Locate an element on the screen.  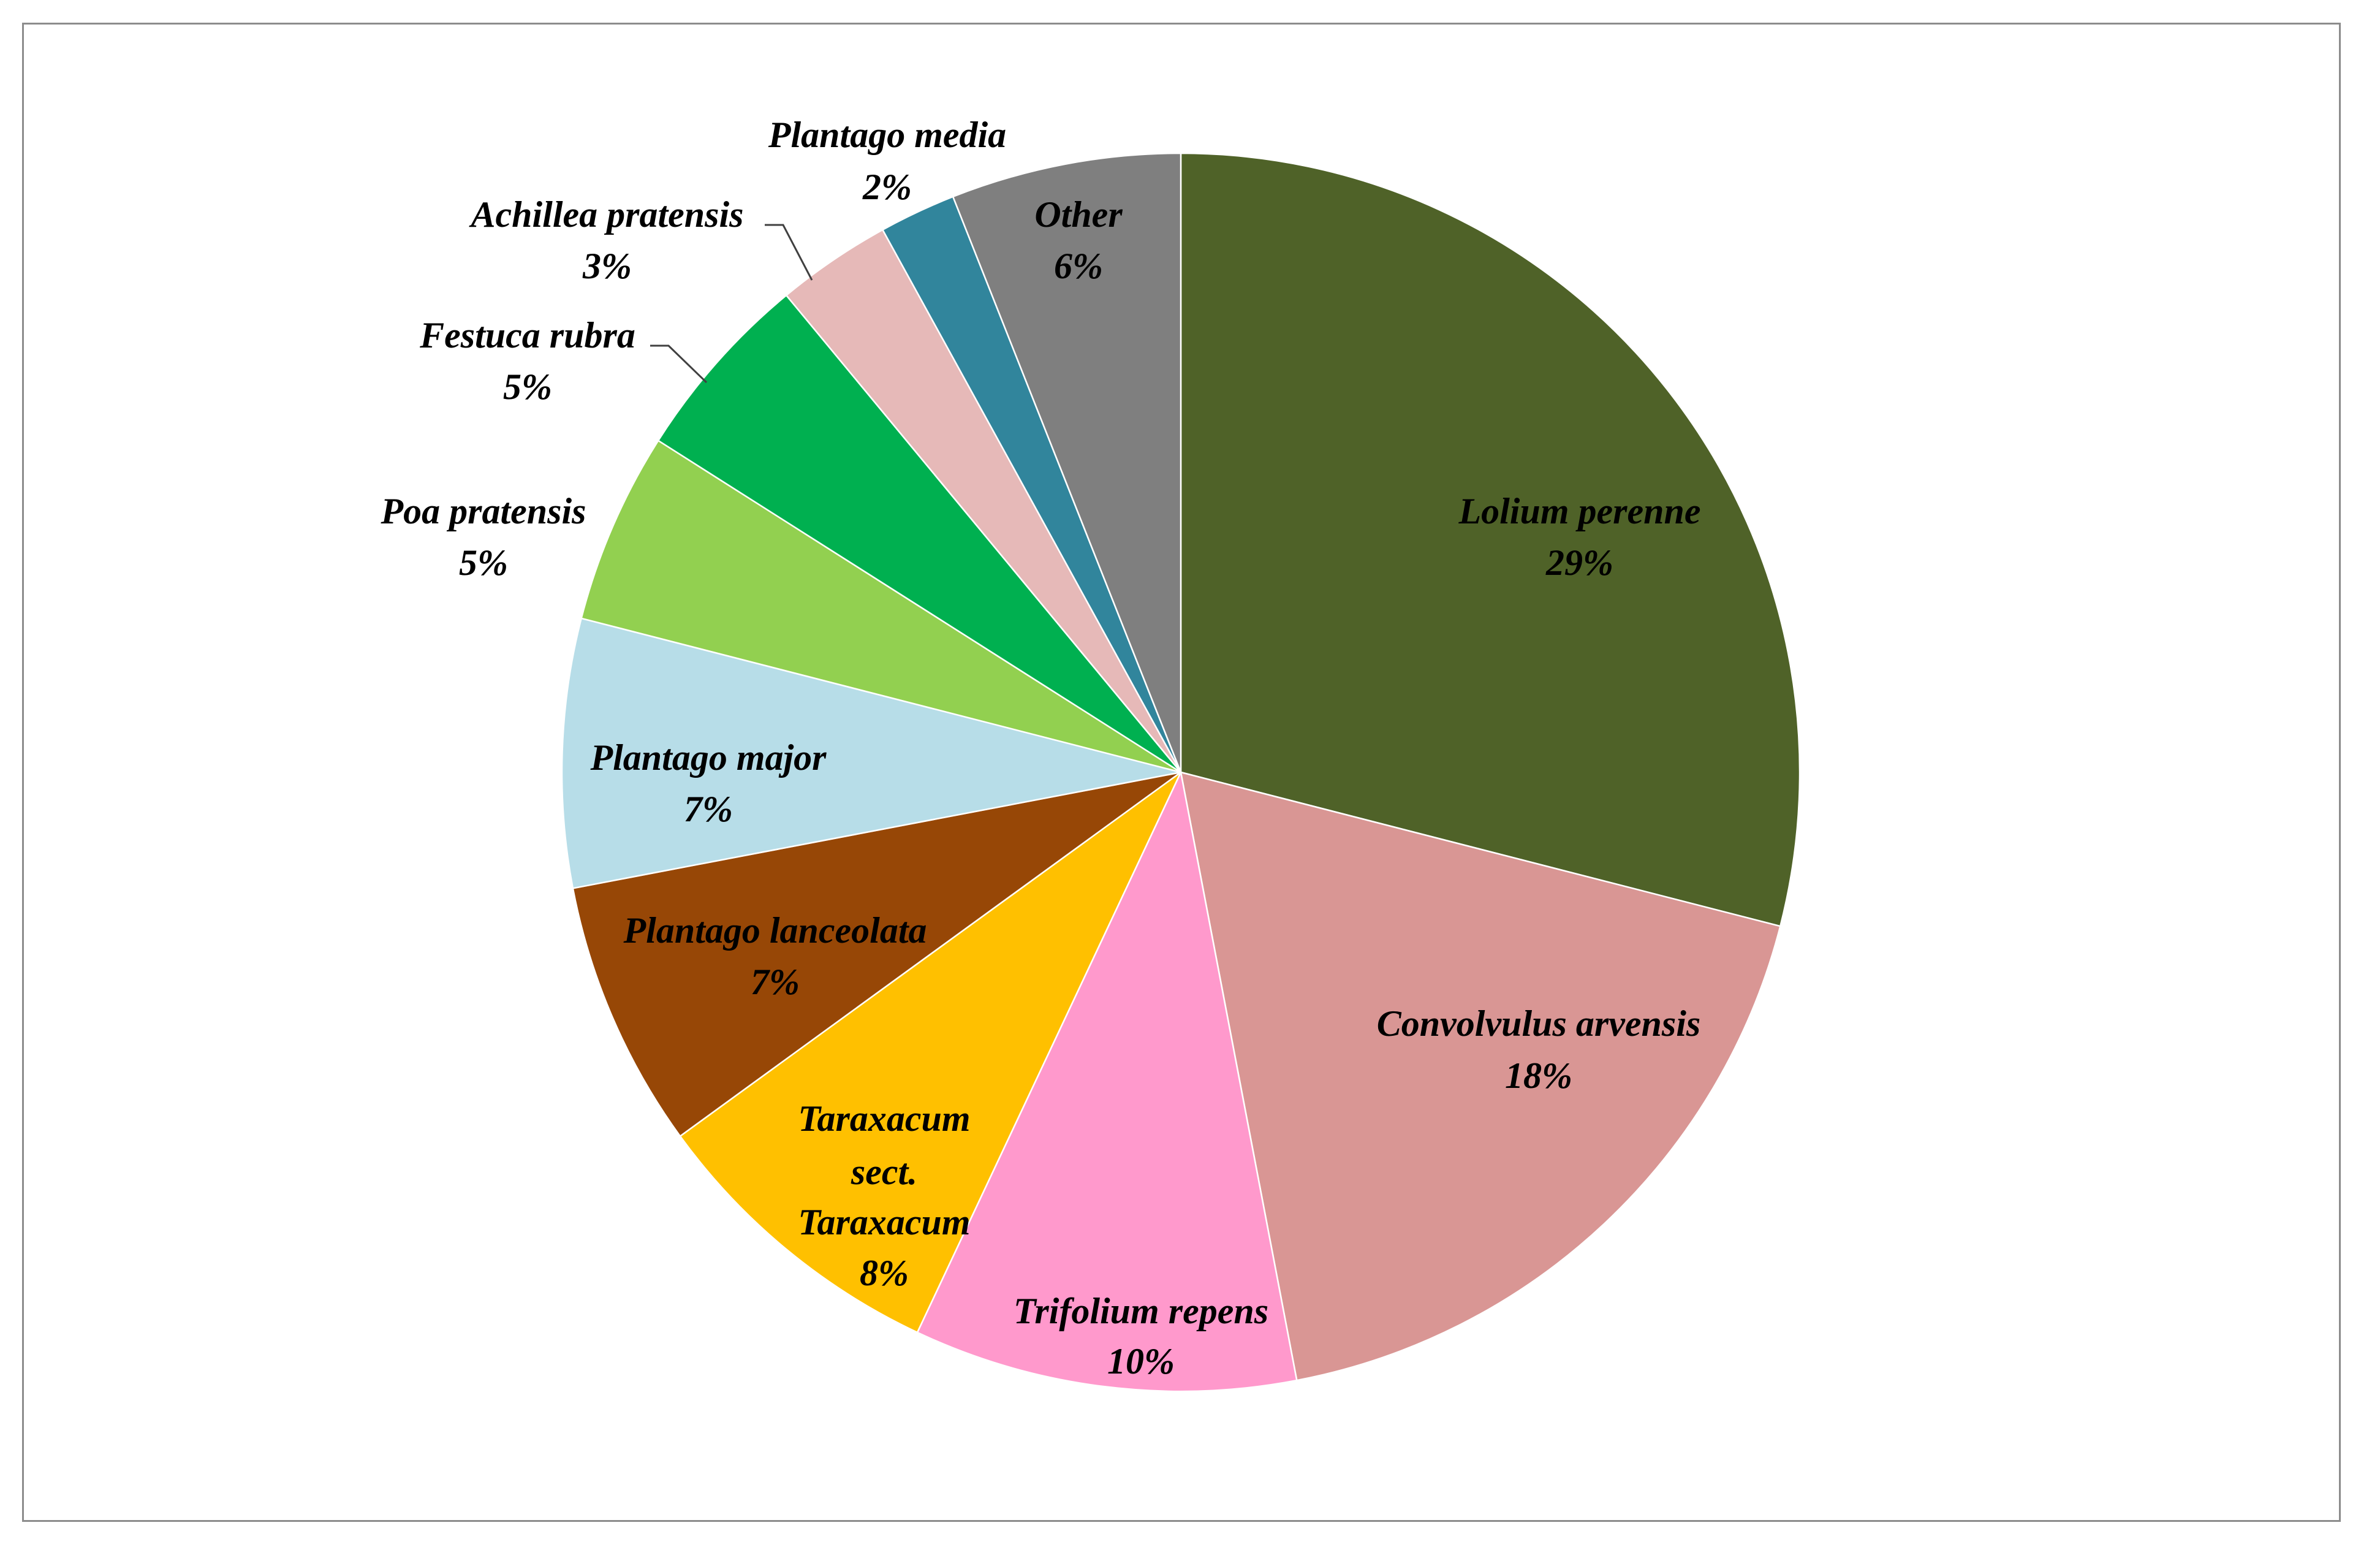
label-plantago-major-name: Plantago major is located at coordinates (708, 758).